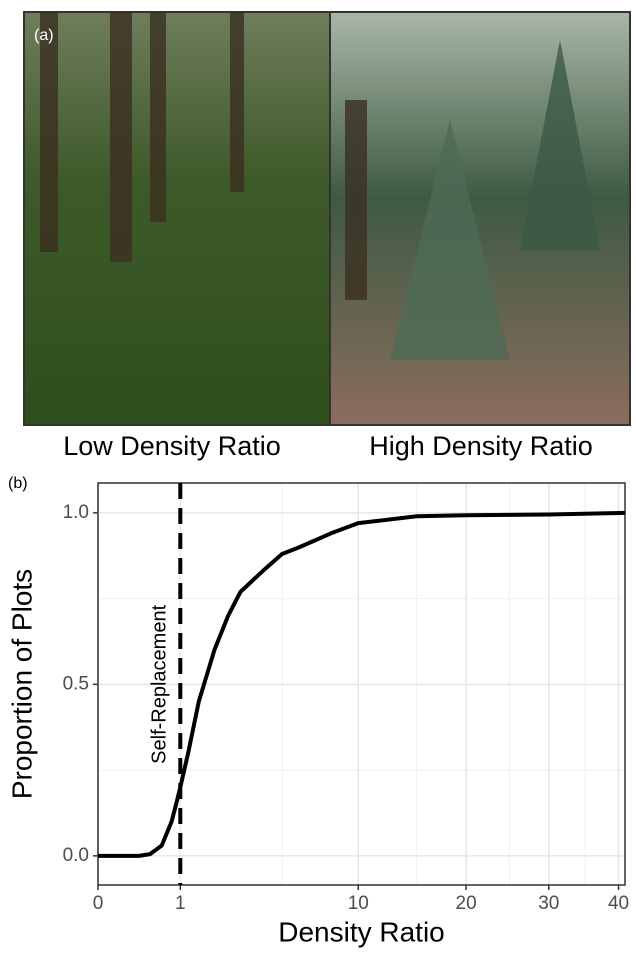  I want to click on panel-label: (a), so click(44, 35).